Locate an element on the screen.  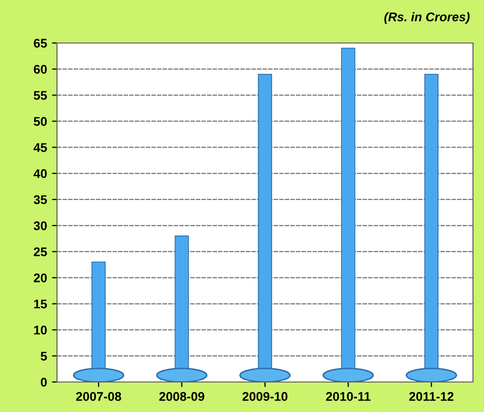
y-tick-label: 30 is located at coordinates (40, 225).